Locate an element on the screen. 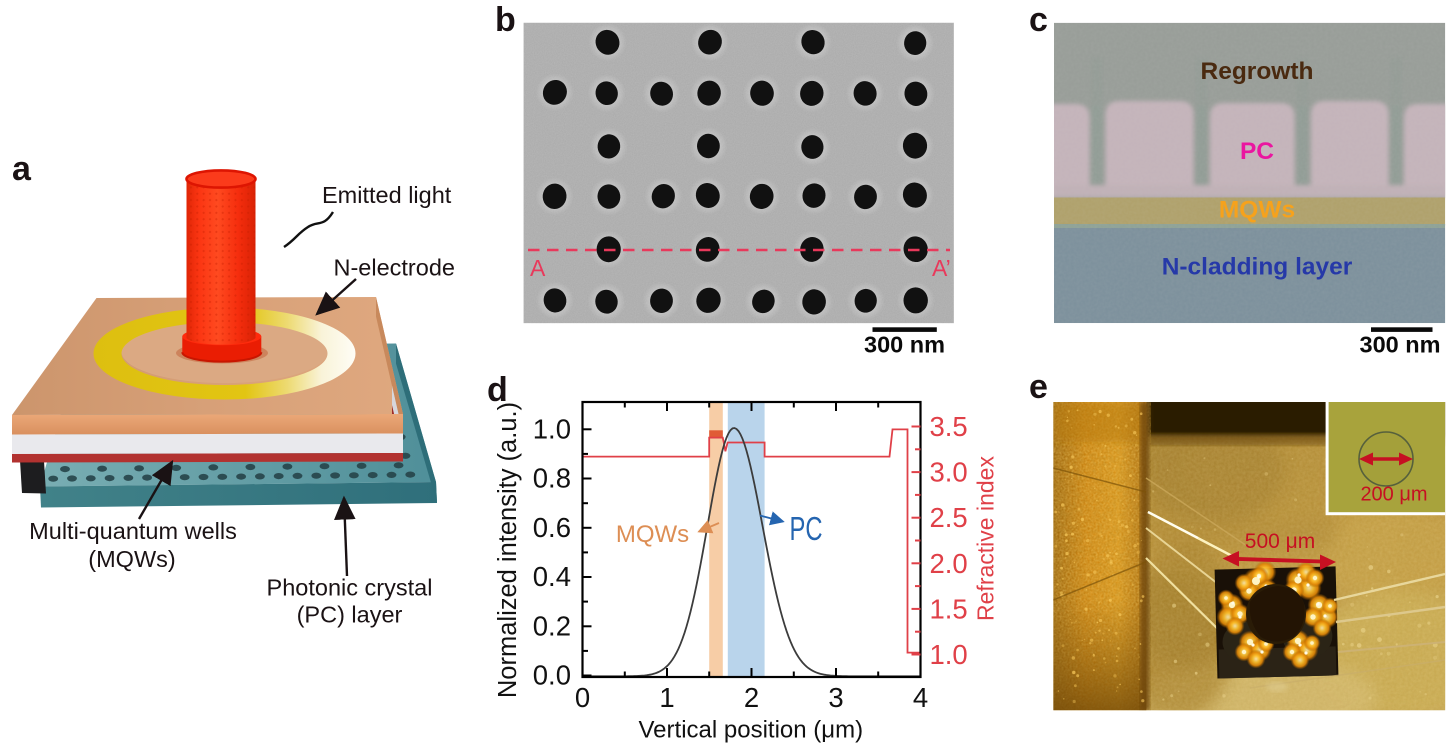 The image size is (1452, 751). svg-text: 2 is located at coordinates (751, 697).